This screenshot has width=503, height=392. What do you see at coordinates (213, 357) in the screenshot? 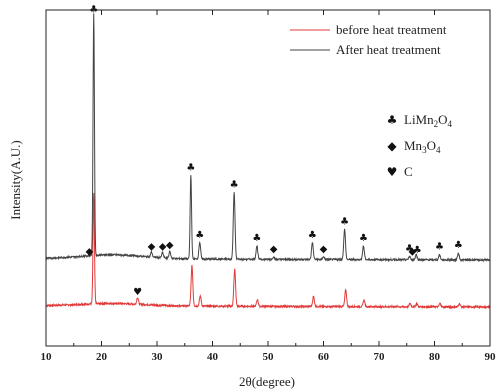
I see `x-tick-label: 40` at bounding box center [213, 357].